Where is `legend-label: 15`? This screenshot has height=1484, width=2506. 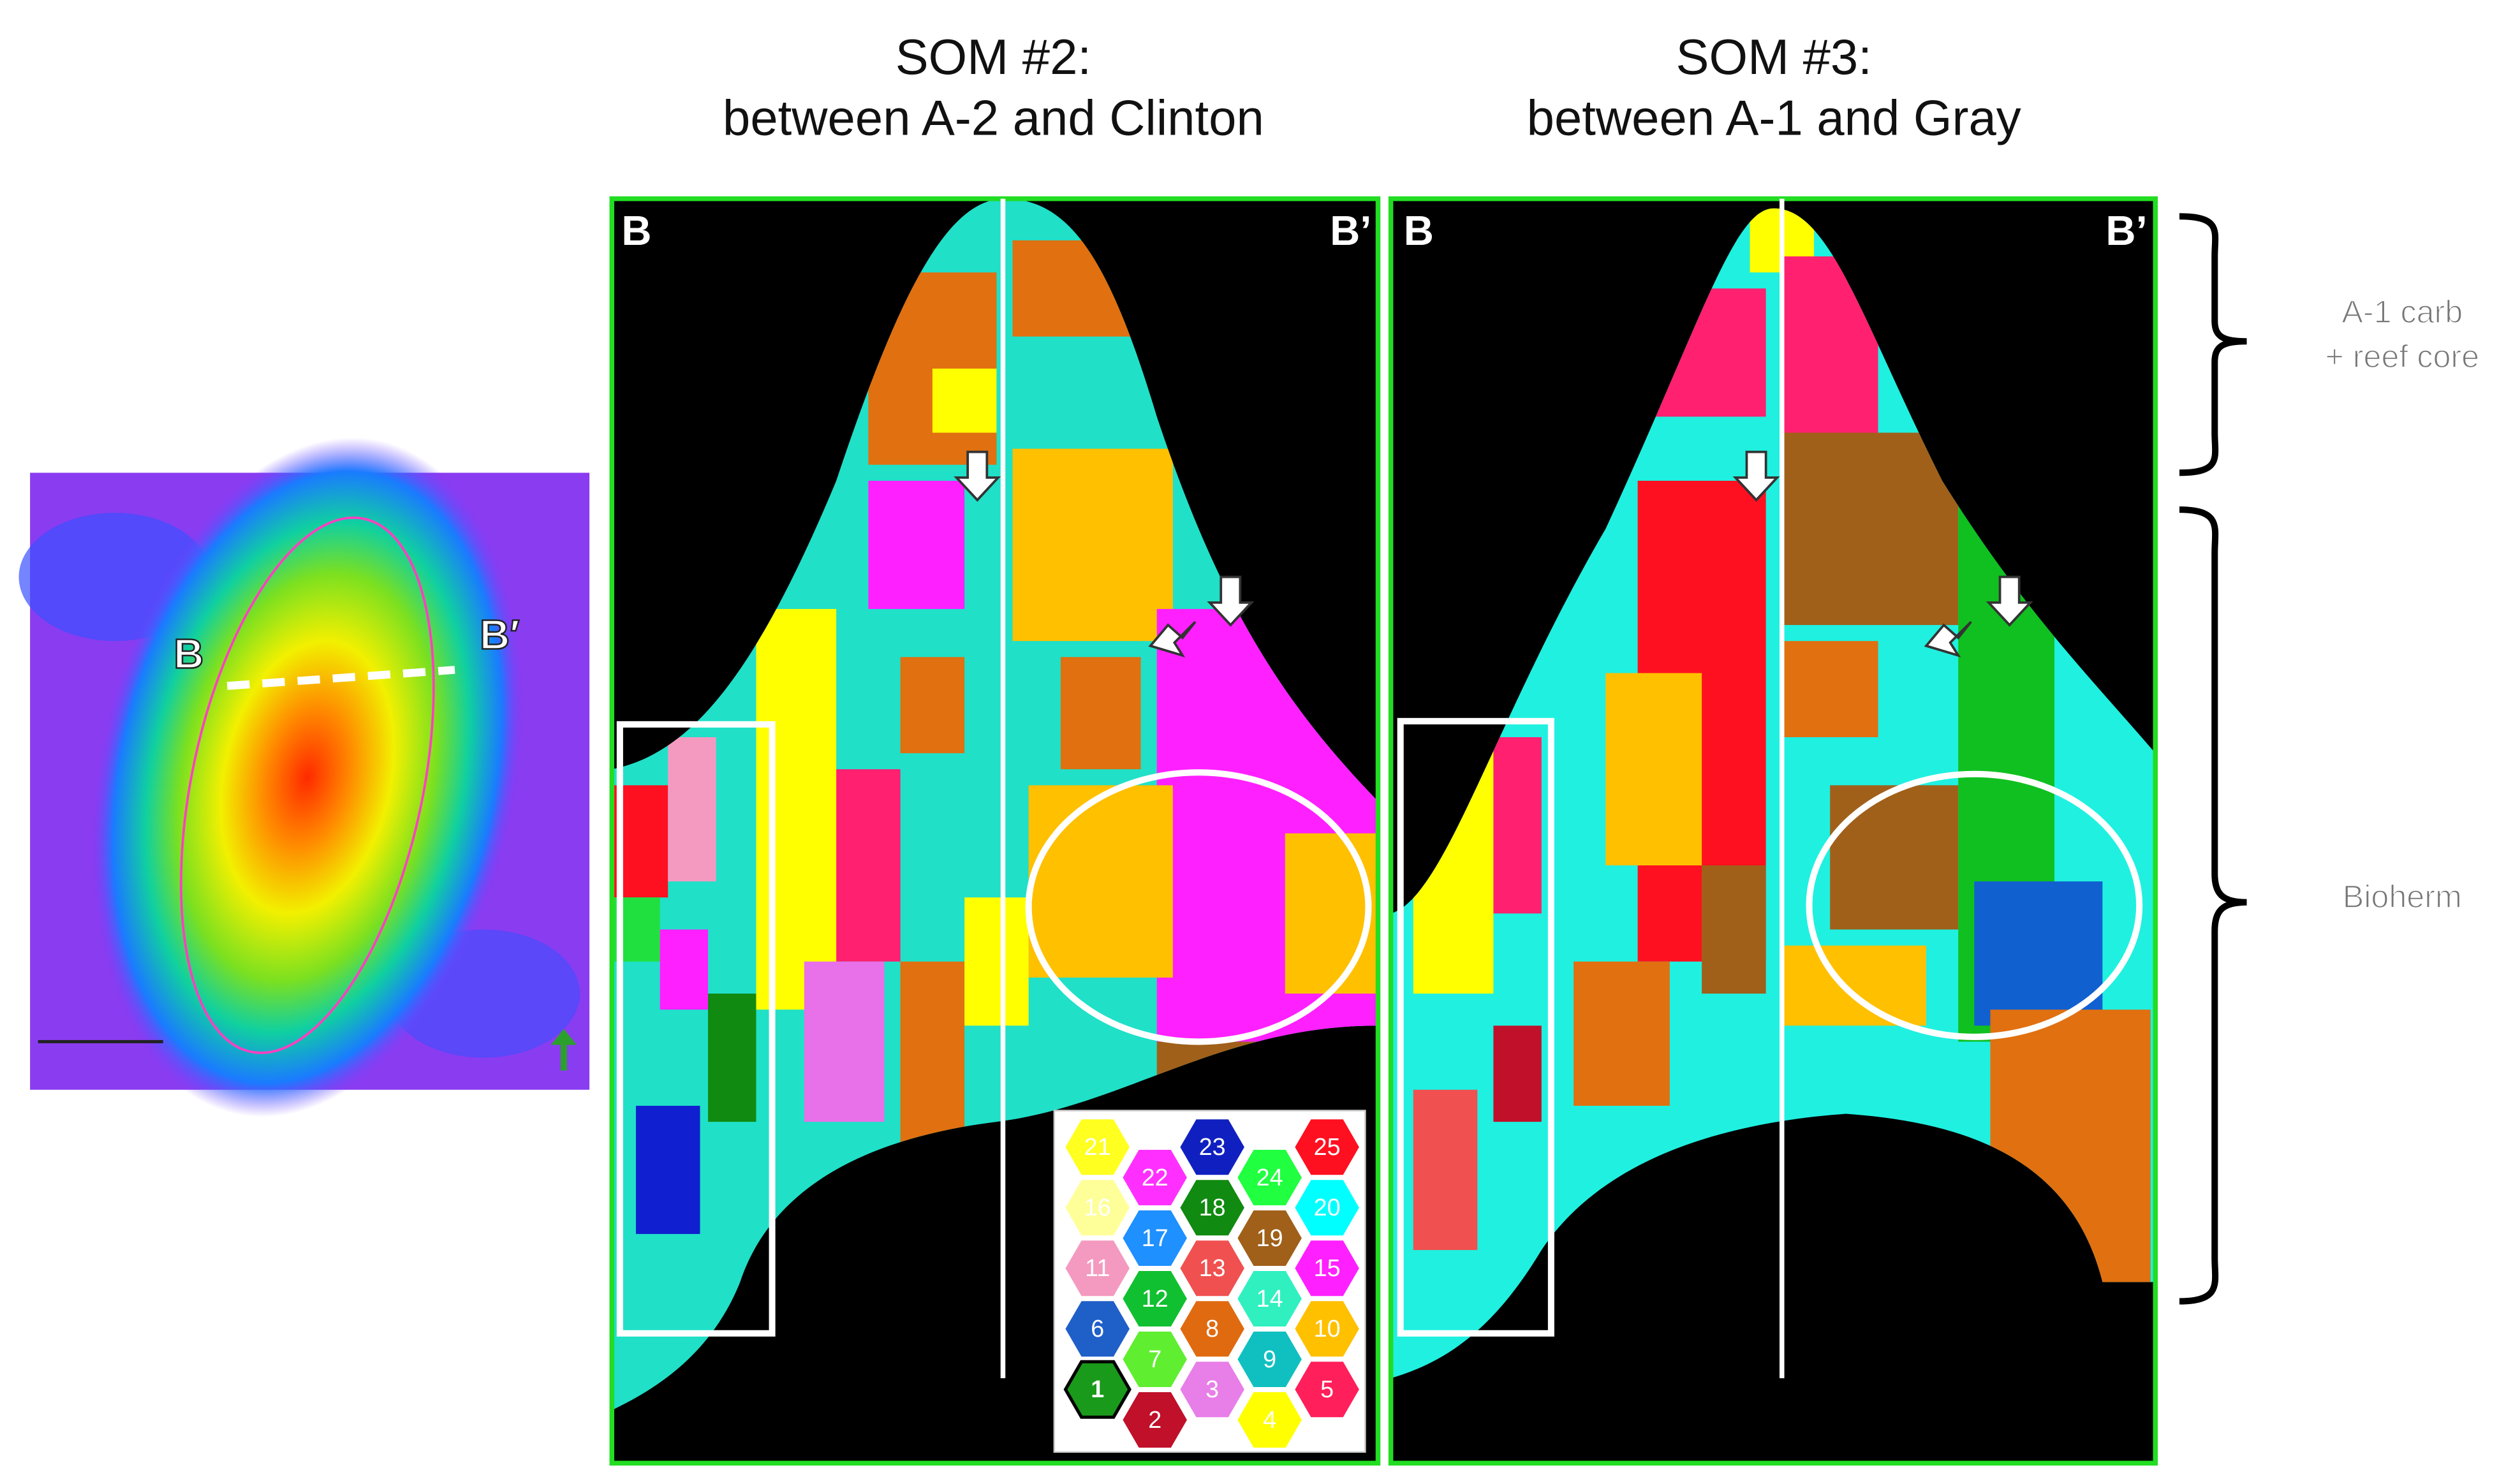
legend-label: 15 is located at coordinates (1327, 1267).